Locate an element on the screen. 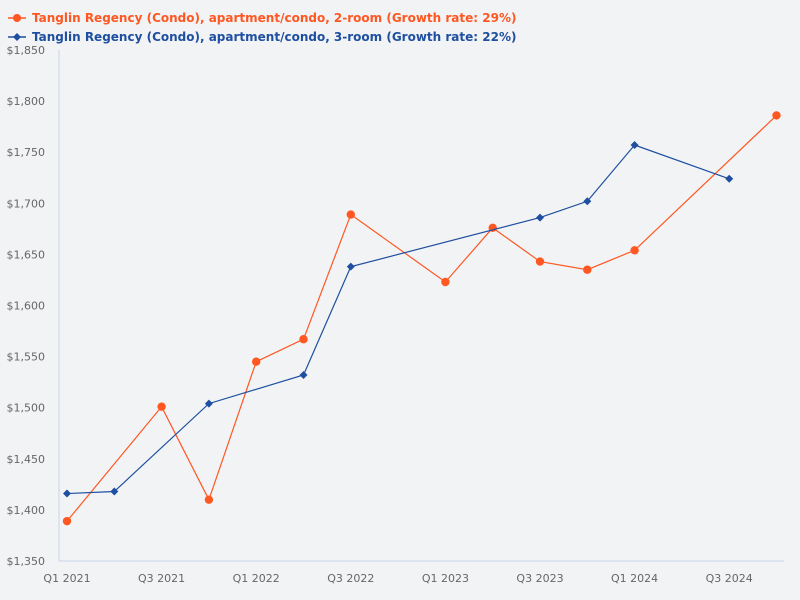 This screenshot has width=800, height=600. y-tick-label: $1,600 is located at coordinates (26, 306).